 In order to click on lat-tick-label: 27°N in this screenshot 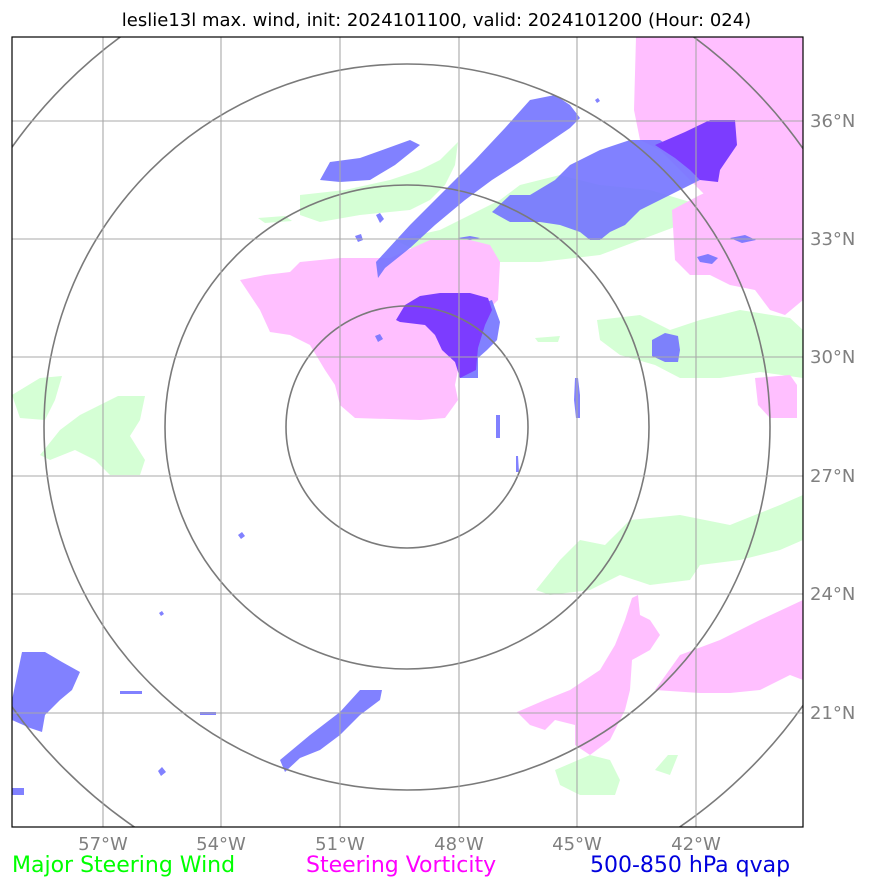, I will do `click(832, 476)`.